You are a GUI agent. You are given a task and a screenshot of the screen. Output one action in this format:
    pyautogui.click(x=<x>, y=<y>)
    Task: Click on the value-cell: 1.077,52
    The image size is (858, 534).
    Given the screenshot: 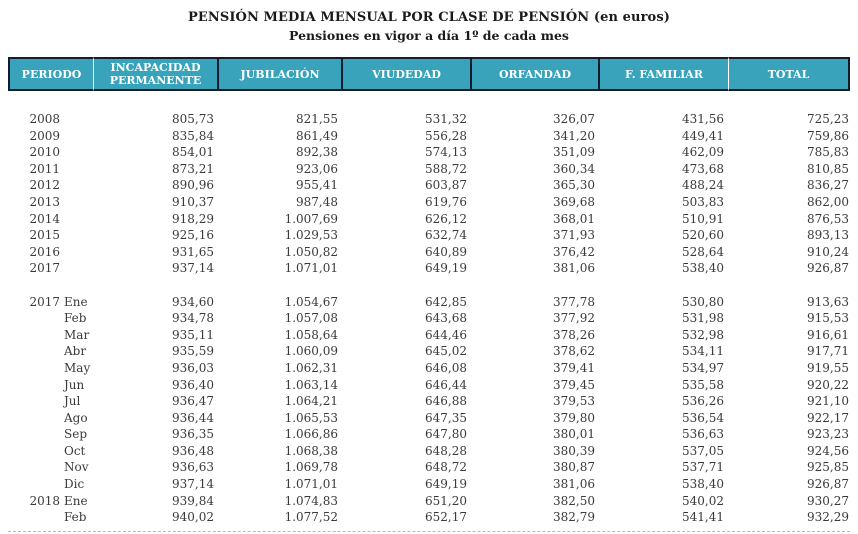 What is the action you would take?
    pyautogui.click(x=311, y=517)
    